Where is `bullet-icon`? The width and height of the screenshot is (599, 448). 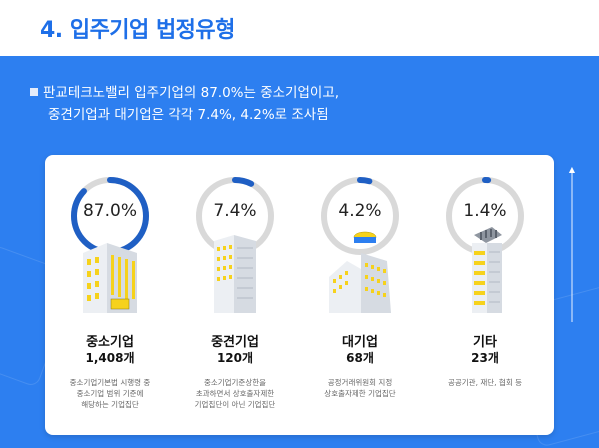 bullet-icon is located at coordinates (34, 92).